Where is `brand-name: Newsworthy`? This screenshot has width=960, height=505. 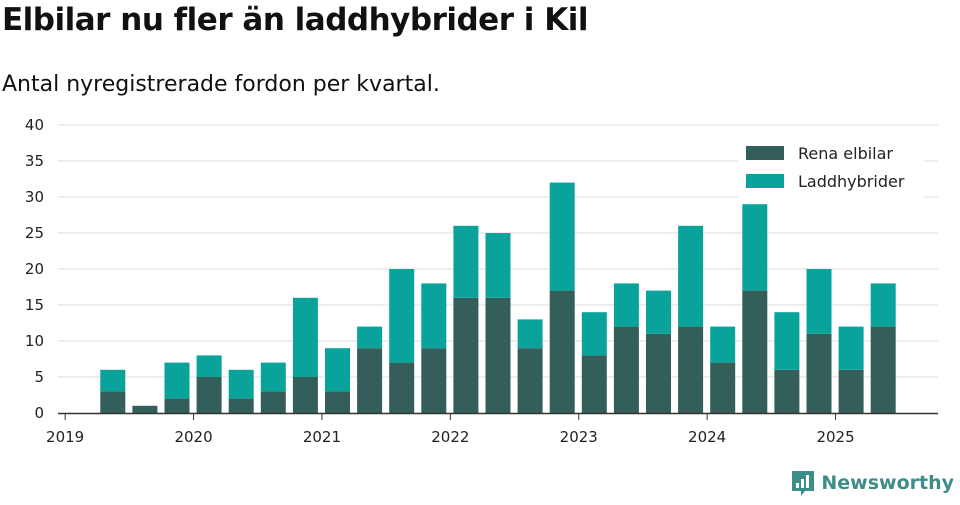 brand-name: Newsworthy is located at coordinates (887, 483).